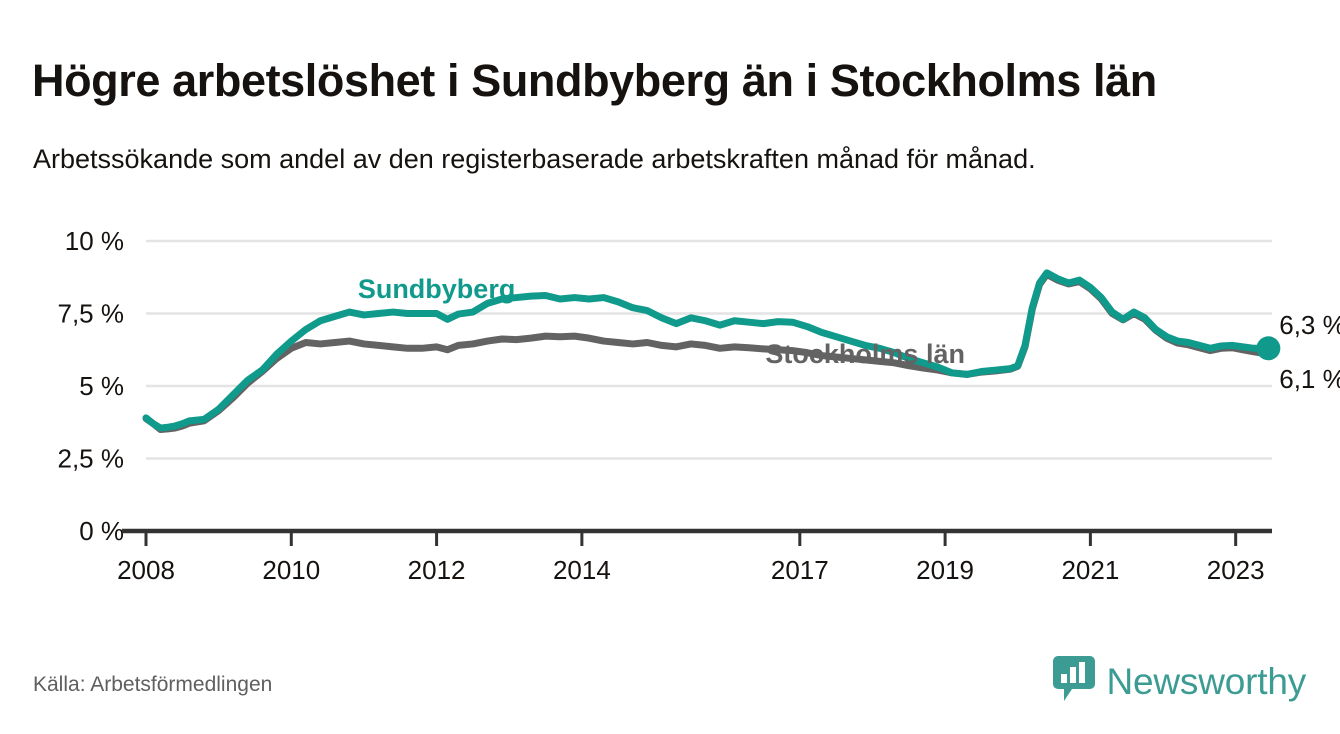 The height and width of the screenshot is (734, 1340). What do you see at coordinates (1309, 325) in the screenshot?
I see `series-value-label: 6,3 %` at bounding box center [1309, 325].